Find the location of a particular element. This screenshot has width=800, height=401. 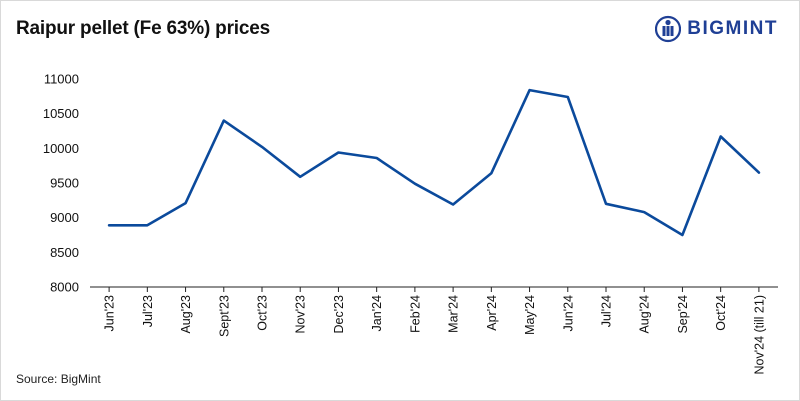

x-tick-label: Dec'23 is located at coordinates (339, 314).